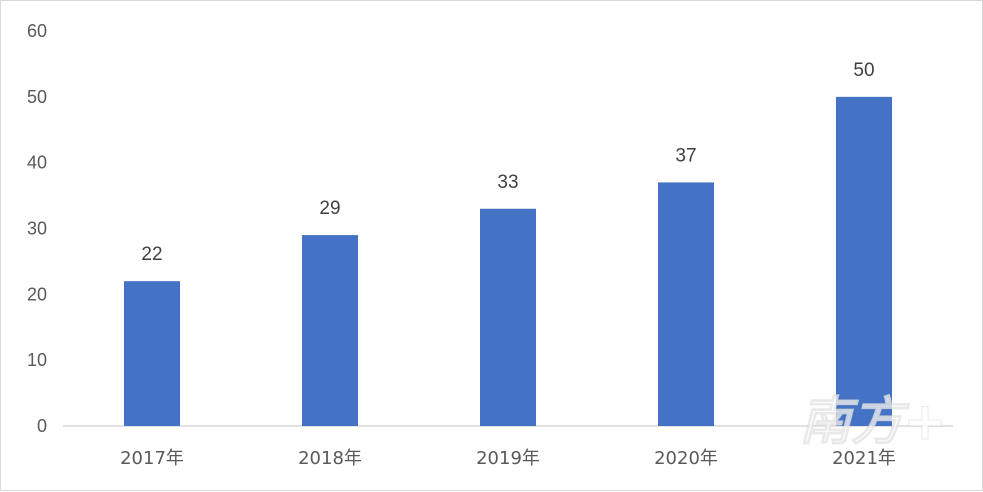 The height and width of the screenshot is (492, 983). What do you see at coordinates (152, 353) in the screenshot?
I see `bar-2017年` at bounding box center [152, 353].